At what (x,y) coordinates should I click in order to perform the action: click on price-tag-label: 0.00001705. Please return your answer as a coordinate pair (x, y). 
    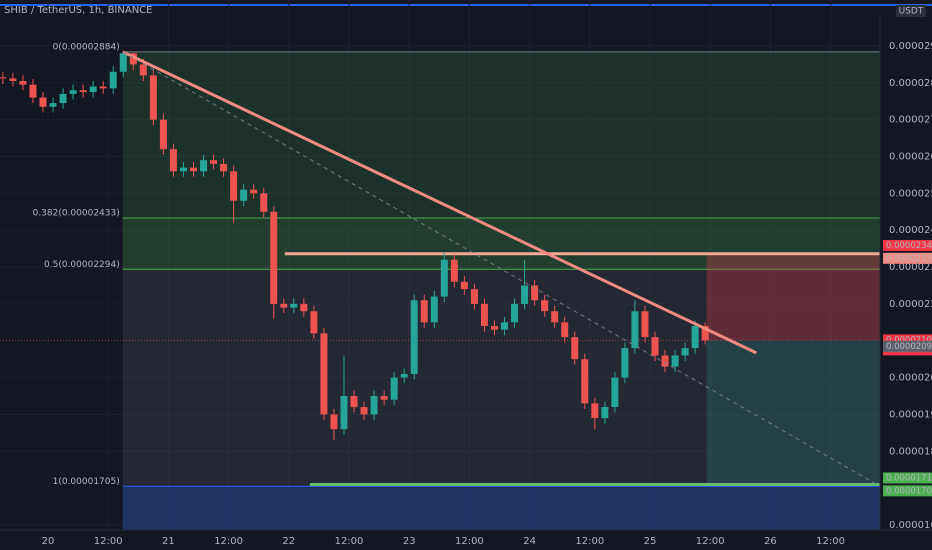
    Looking at the image, I should click on (909, 491).